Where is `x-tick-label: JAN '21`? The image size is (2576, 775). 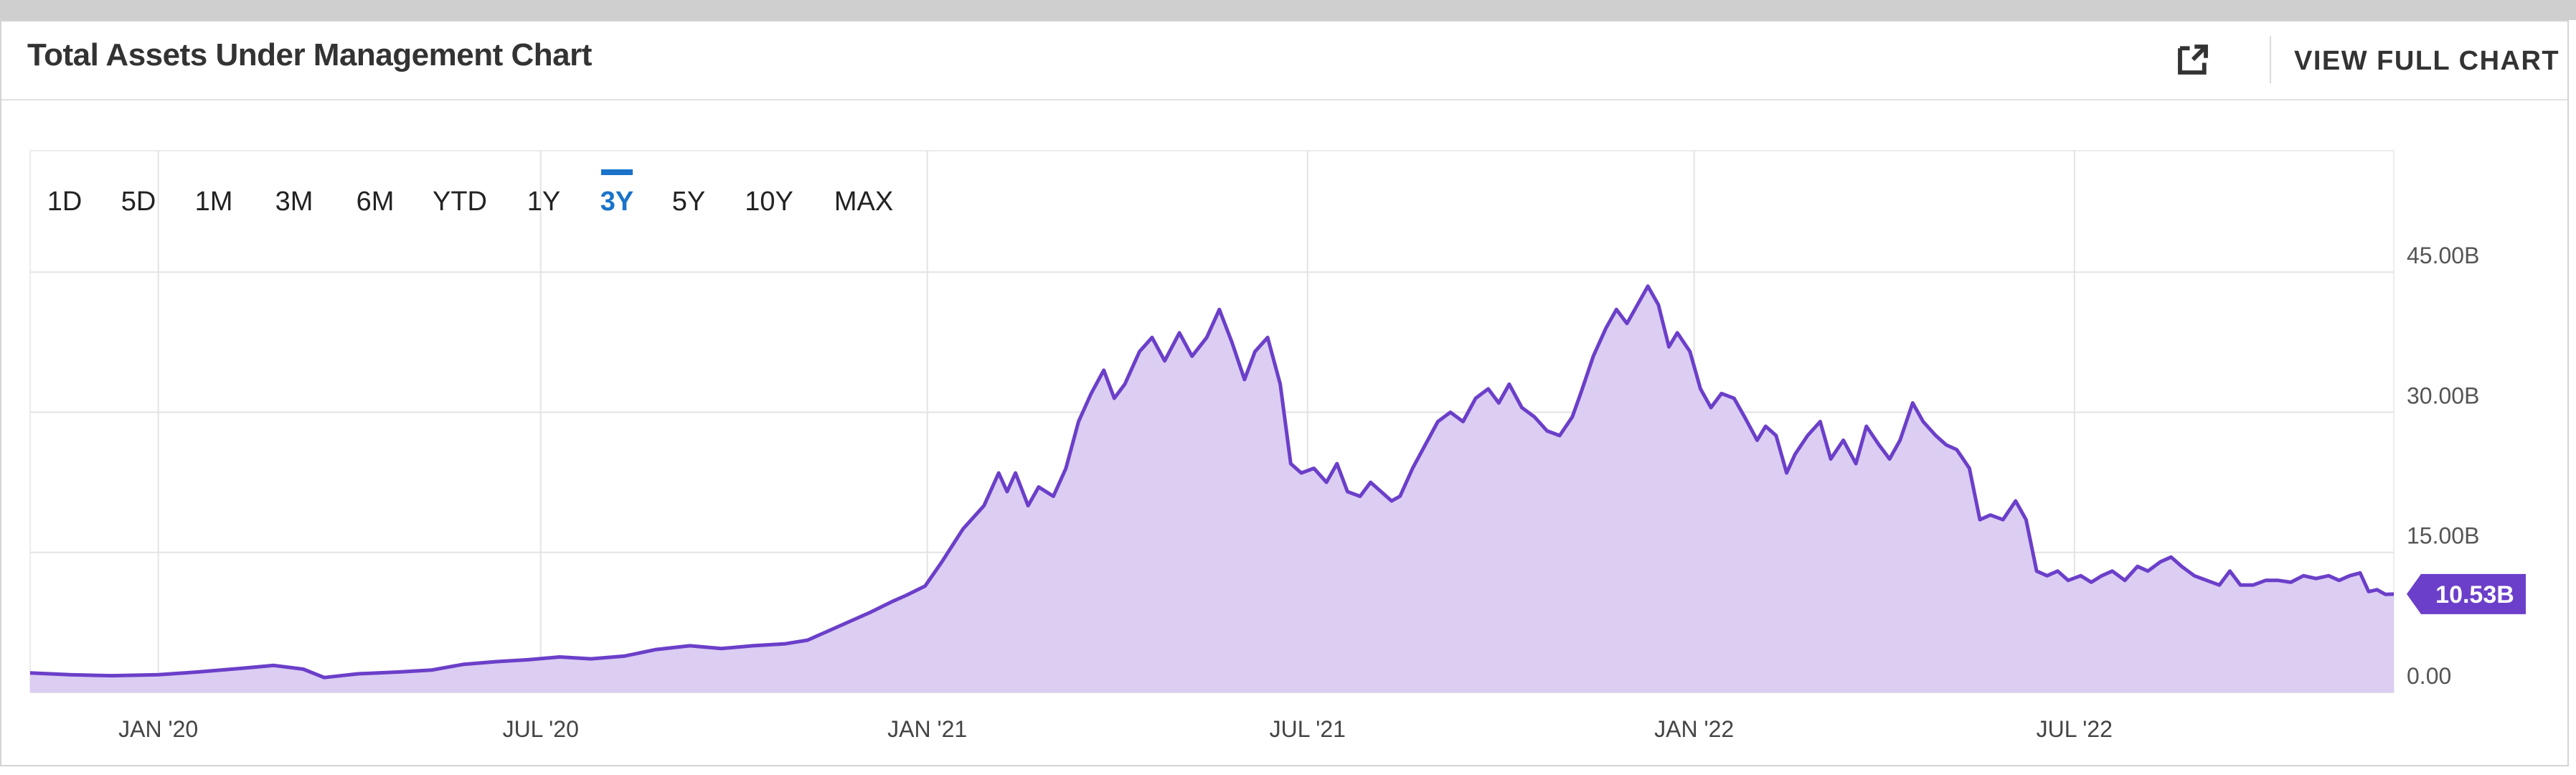
x-tick-label: JAN '21 is located at coordinates (927, 729).